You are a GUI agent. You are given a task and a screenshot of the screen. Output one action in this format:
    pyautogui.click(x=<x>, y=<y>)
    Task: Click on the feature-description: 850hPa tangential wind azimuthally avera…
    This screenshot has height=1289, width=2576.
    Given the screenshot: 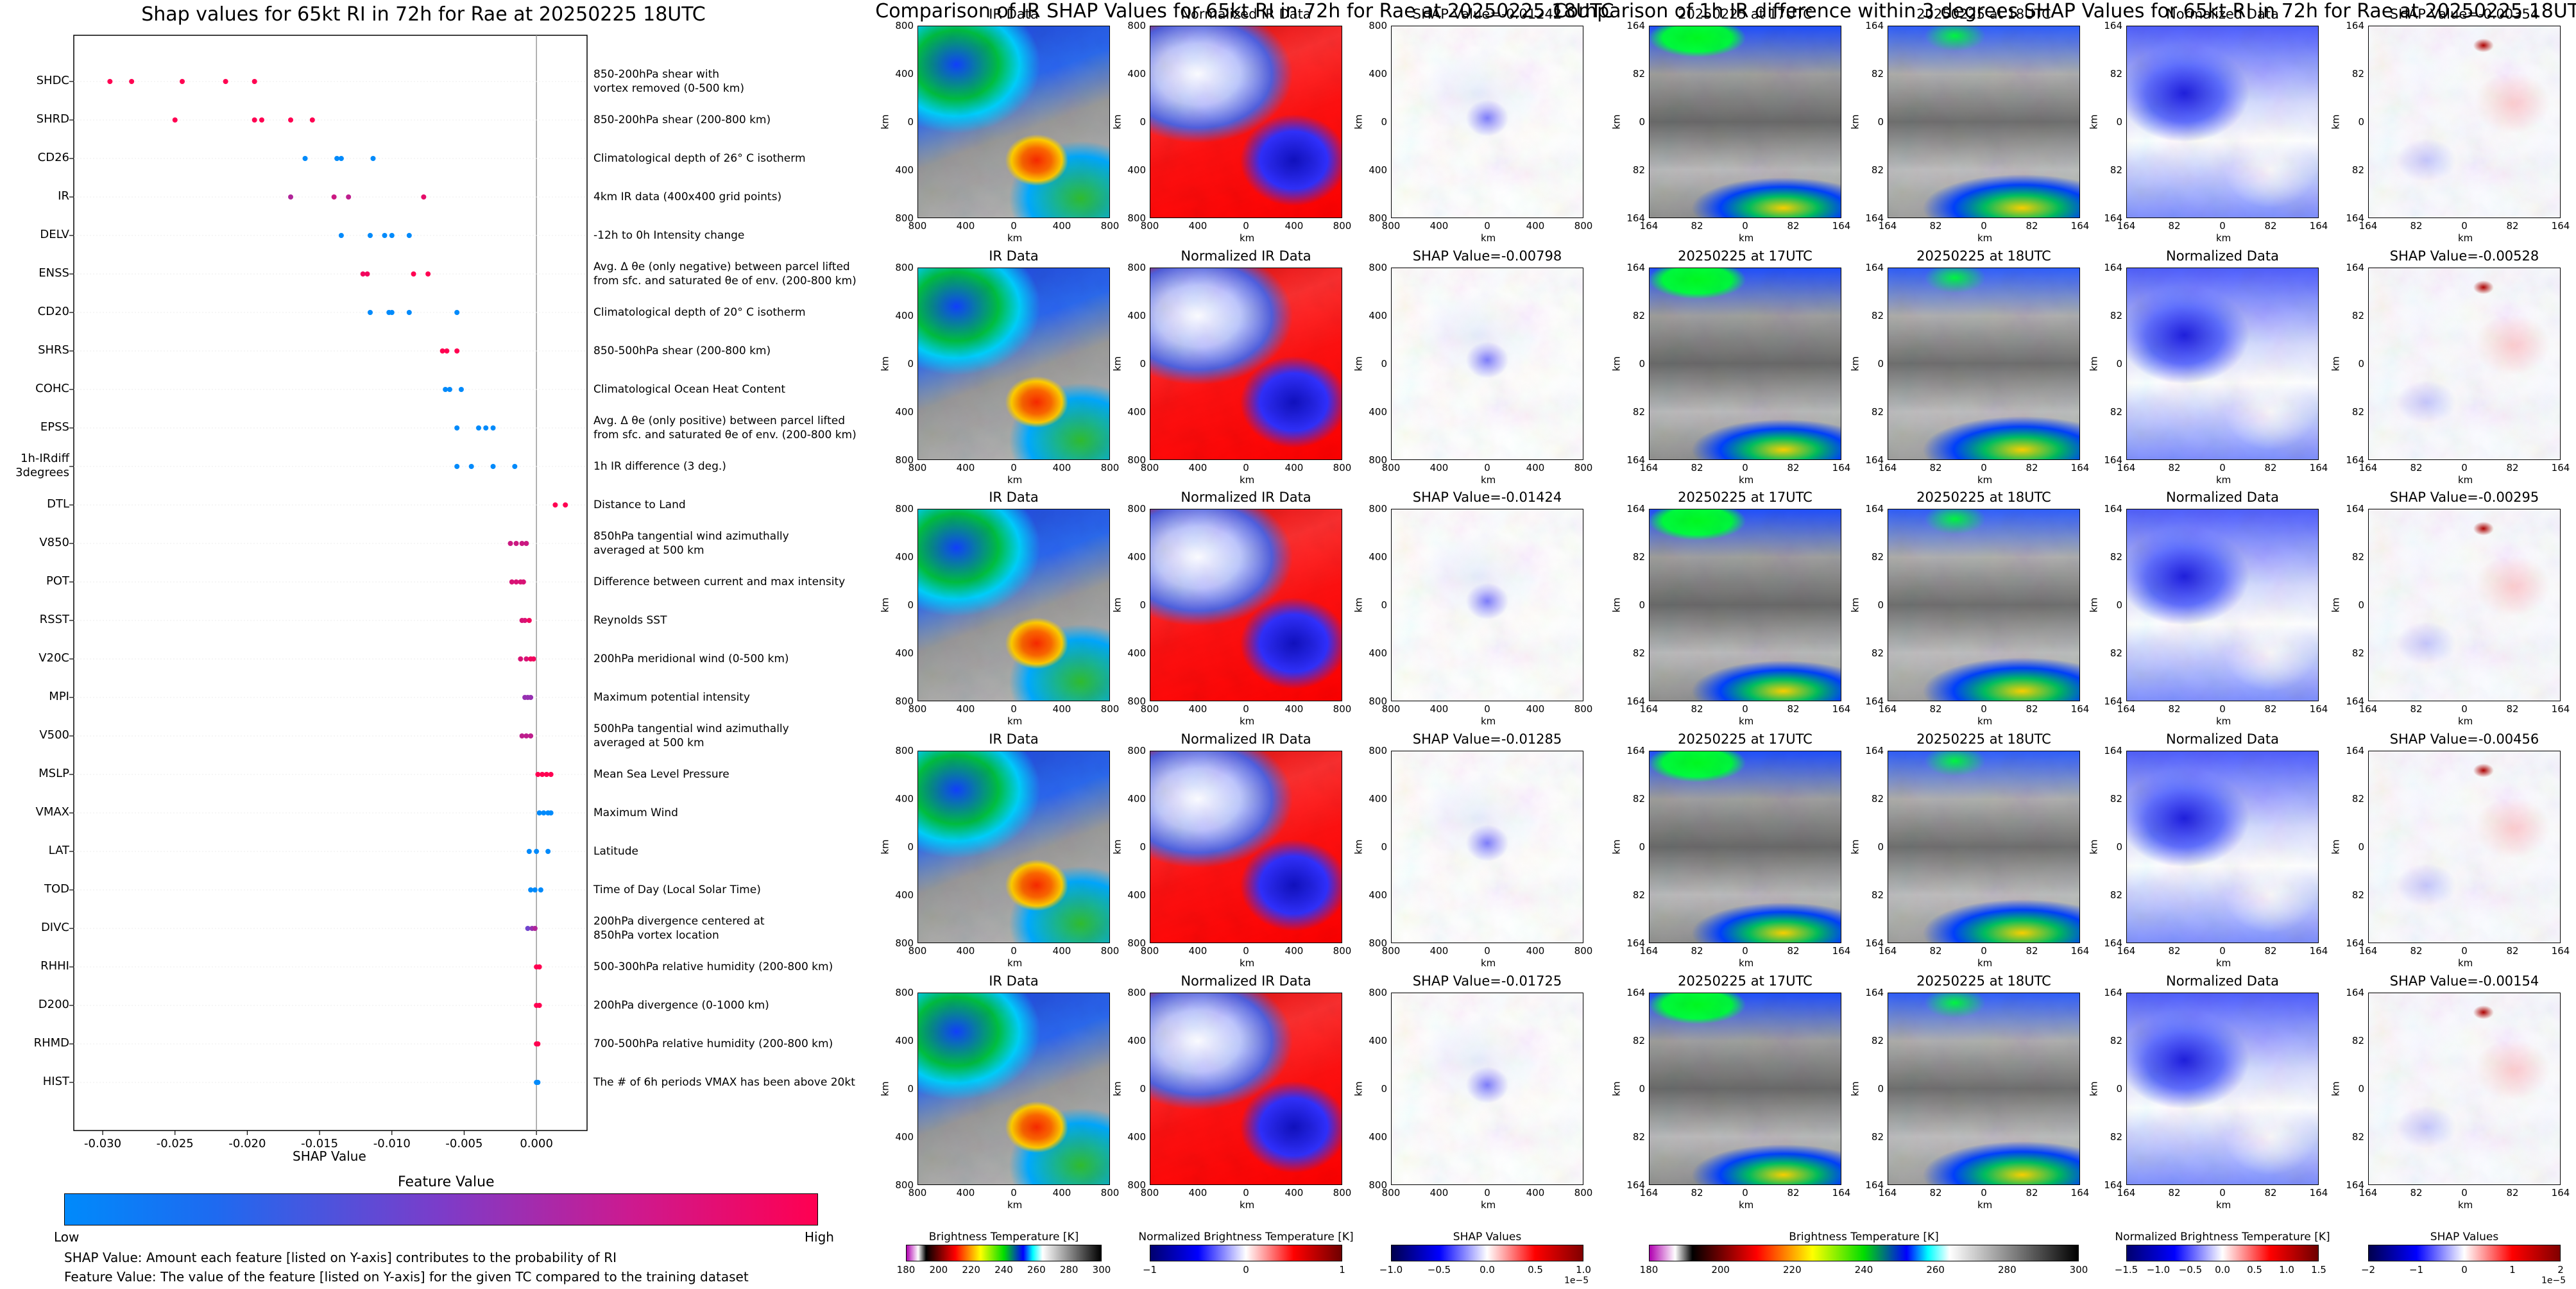 What is the action you would take?
    pyautogui.click(x=691, y=543)
    